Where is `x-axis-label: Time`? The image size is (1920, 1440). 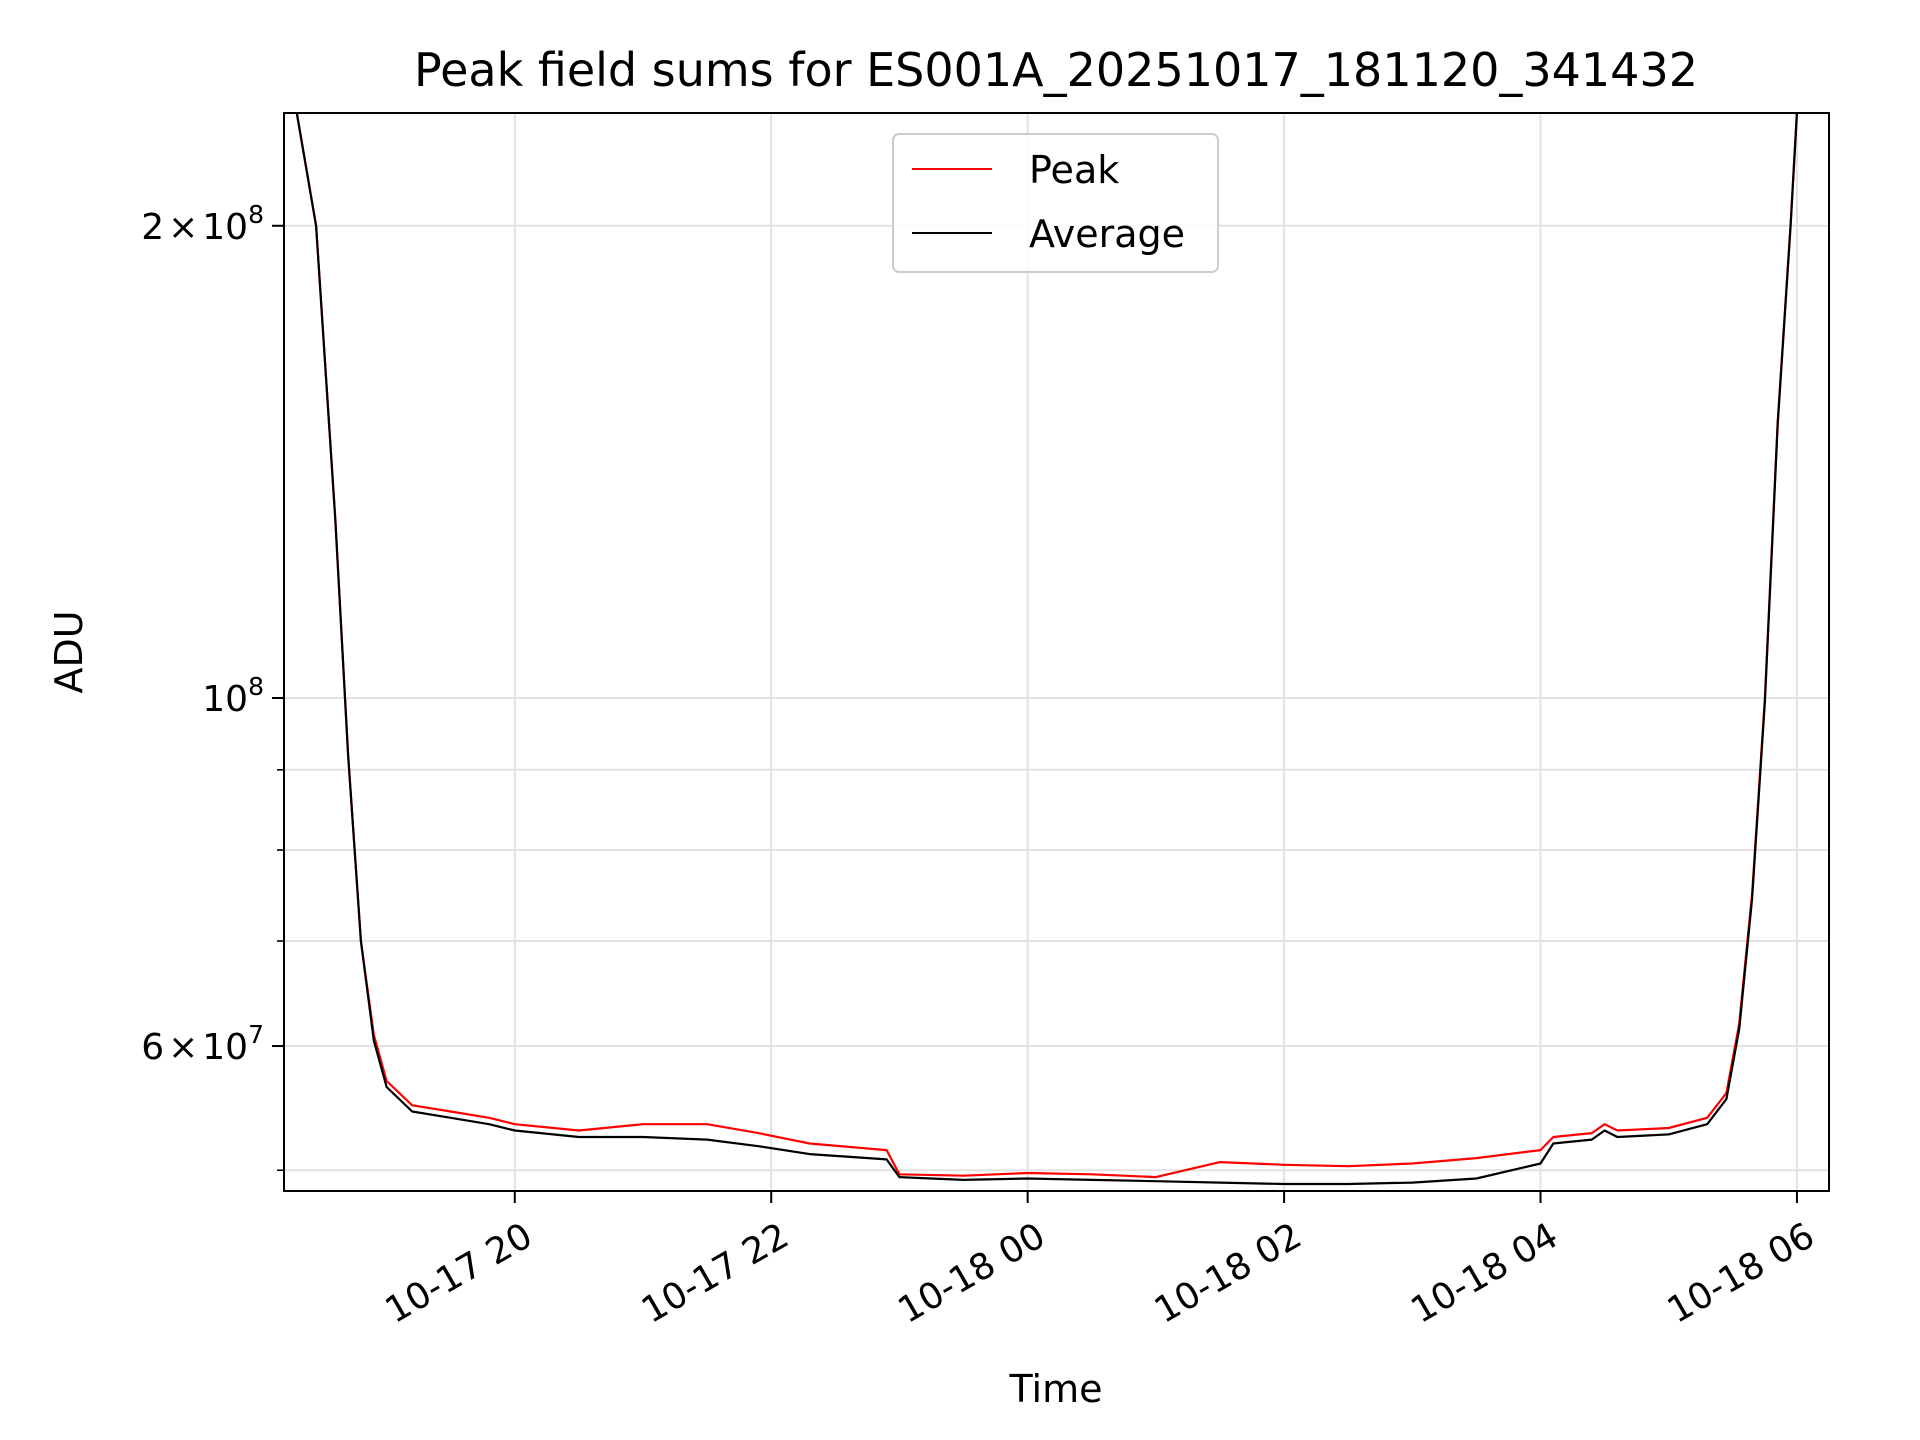
x-axis-label: Time is located at coordinates (1056, 1389).